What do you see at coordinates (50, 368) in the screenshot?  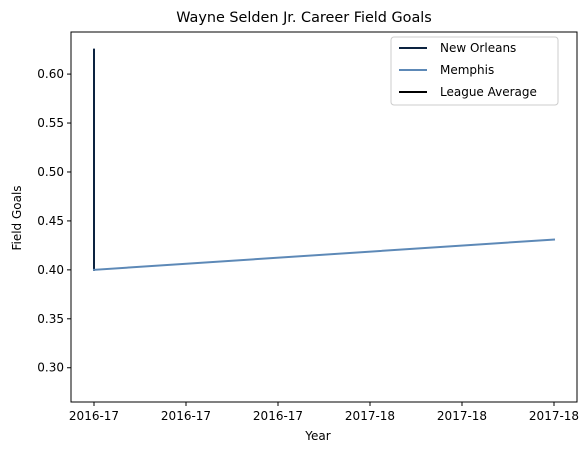 I see `y-tick-label: 0.30` at bounding box center [50, 368].